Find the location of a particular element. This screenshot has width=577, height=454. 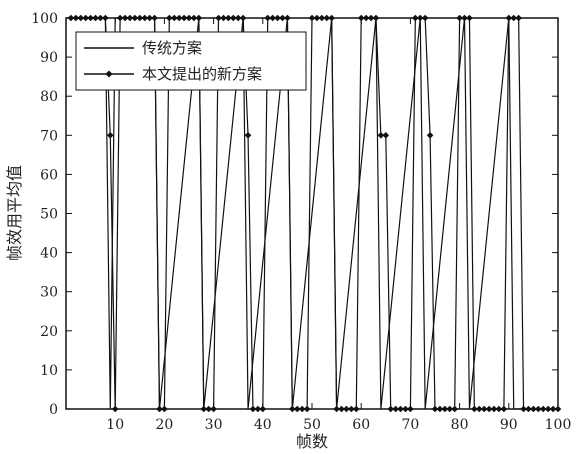

y-tick-label: 50 is located at coordinates (49, 215).